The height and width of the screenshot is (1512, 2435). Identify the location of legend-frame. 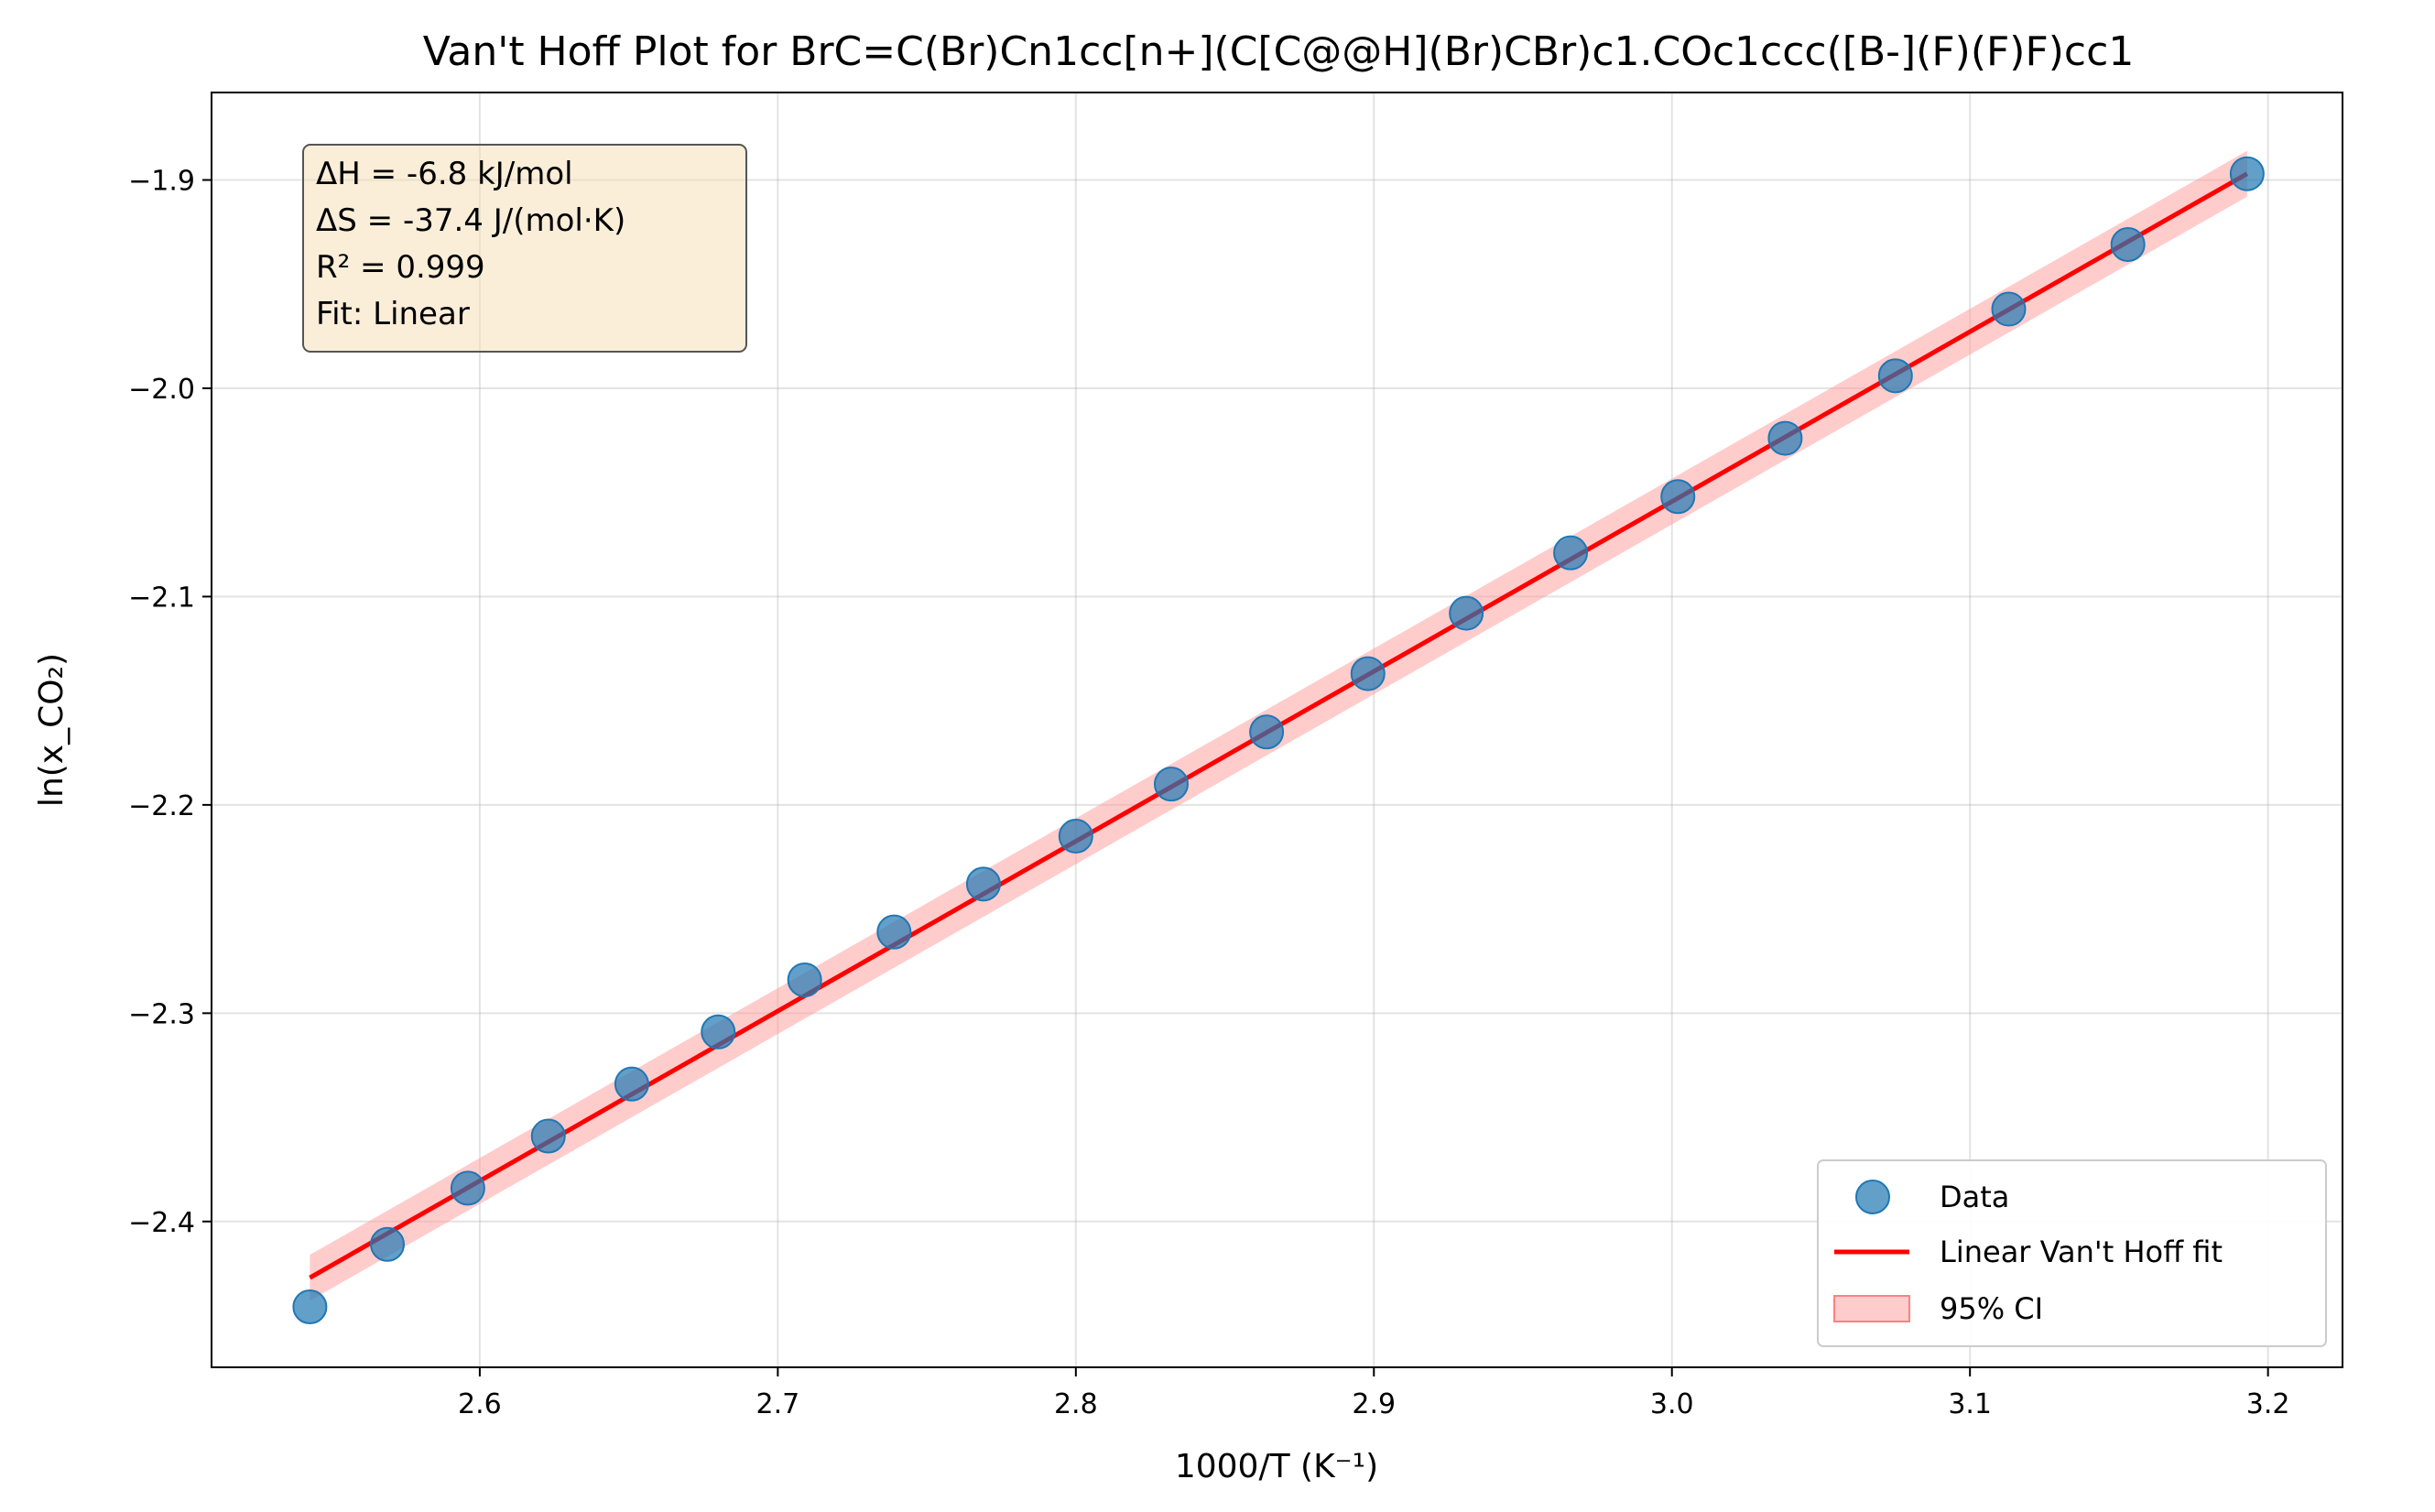
(2072, 1253).